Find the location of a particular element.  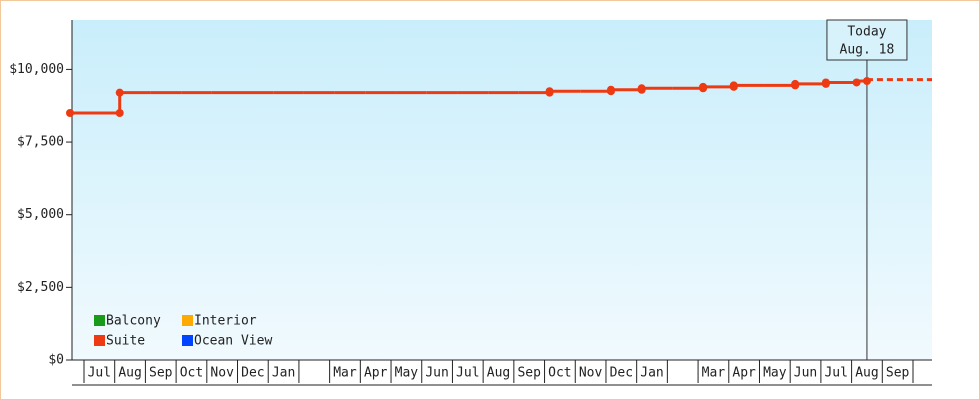

legend-label: Ocean View is located at coordinates (233, 341).